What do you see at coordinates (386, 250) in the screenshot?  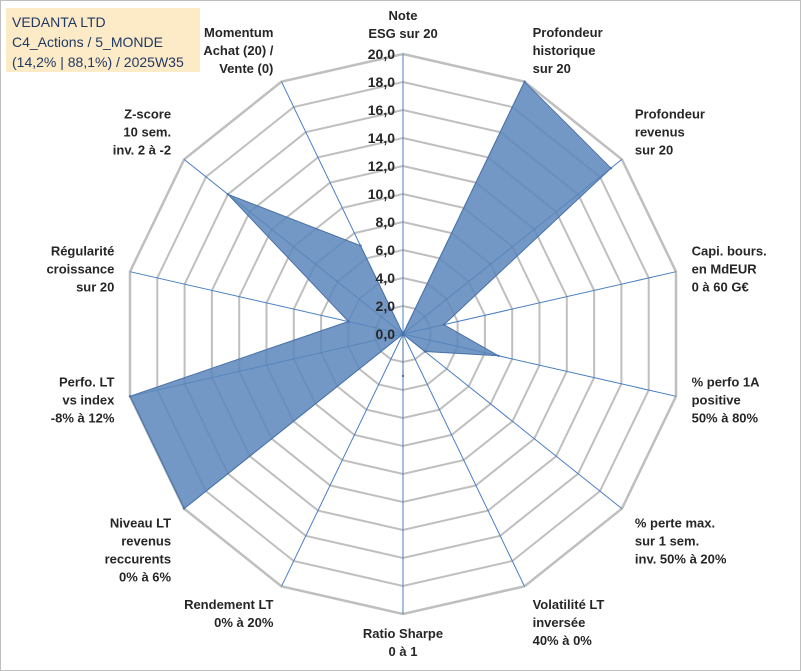 I see `tick-label: 6,0` at bounding box center [386, 250].